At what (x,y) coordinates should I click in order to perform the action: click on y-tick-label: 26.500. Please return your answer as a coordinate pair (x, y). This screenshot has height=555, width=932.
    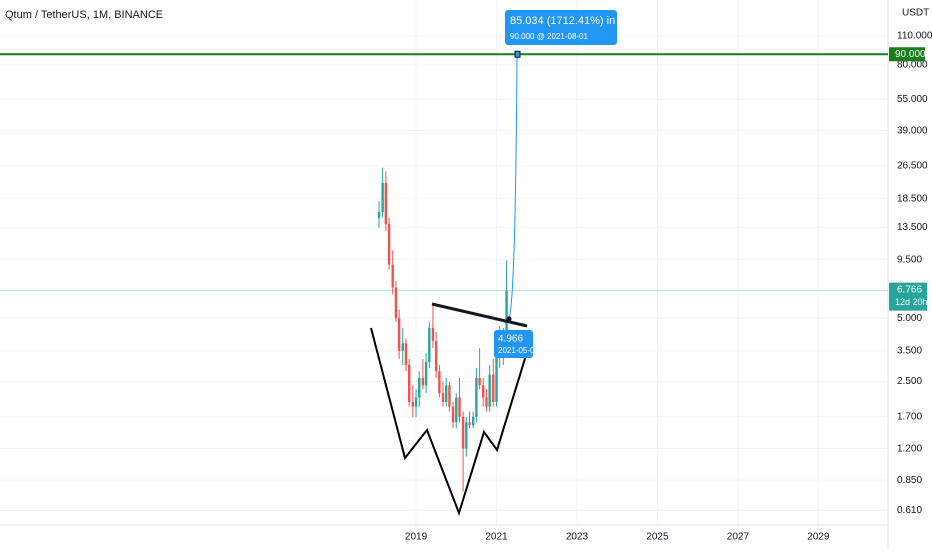
    Looking at the image, I should click on (912, 166).